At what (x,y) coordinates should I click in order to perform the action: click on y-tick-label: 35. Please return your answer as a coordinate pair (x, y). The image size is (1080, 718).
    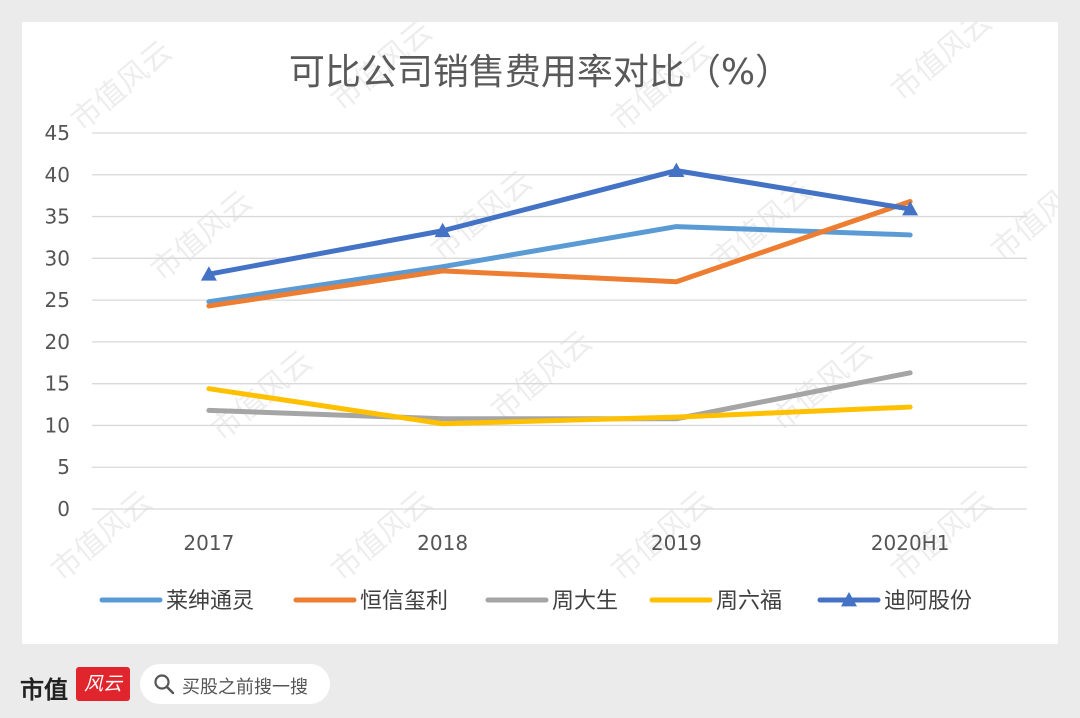
    Looking at the image, I should click on (57, 217).